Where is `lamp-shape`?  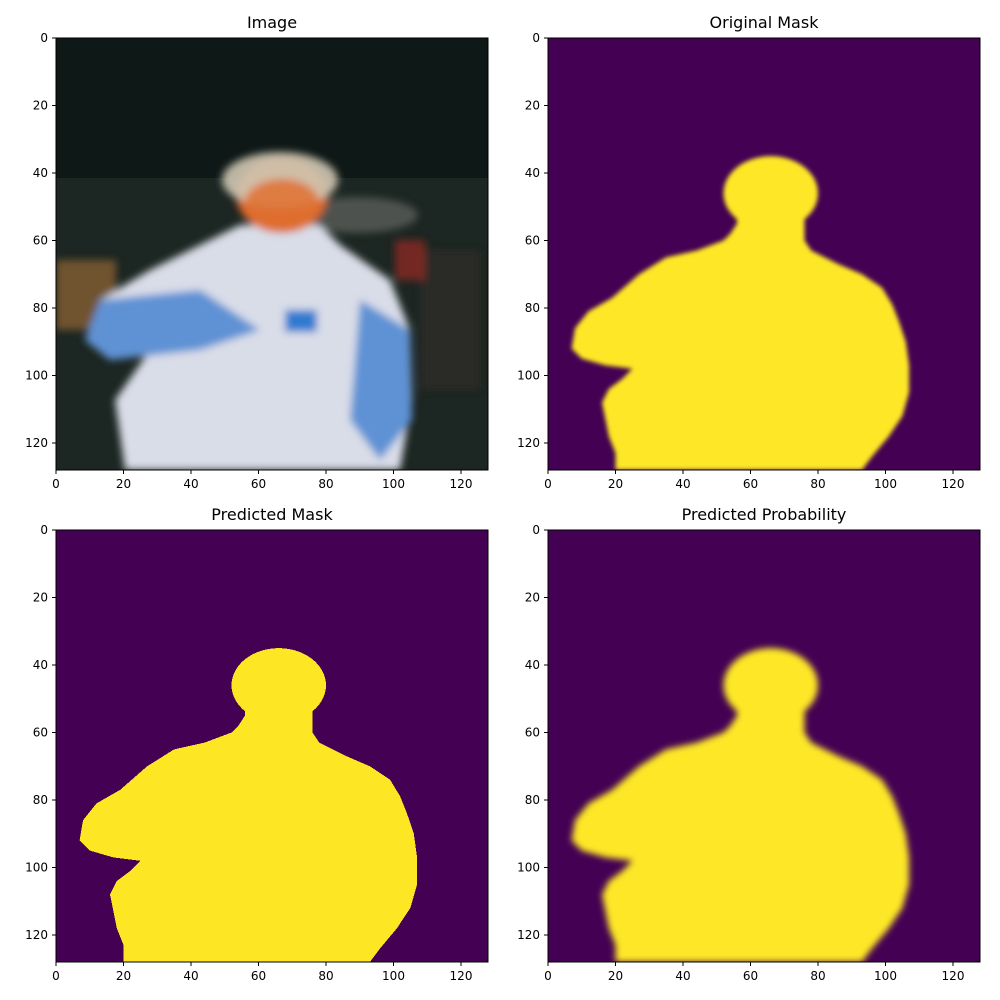
lamp-shape is located at coordinates (358, 215).